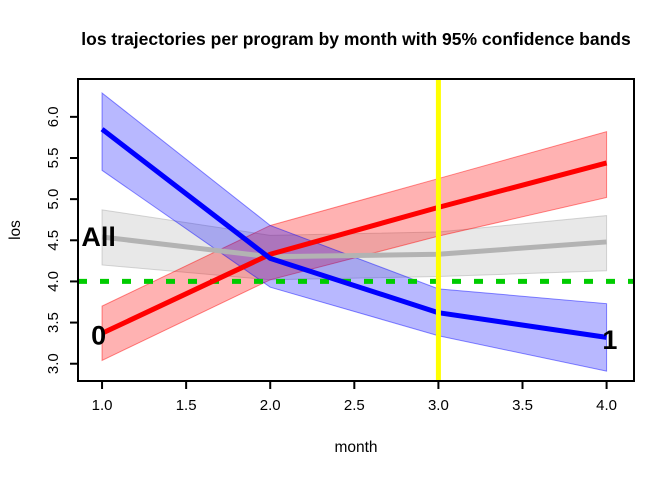 The image size is (672, 480). What do you see at coordinates (522, 405) in the screenshot?
I see `x-tick-label: 3.5` at bounding box center [522, 405].